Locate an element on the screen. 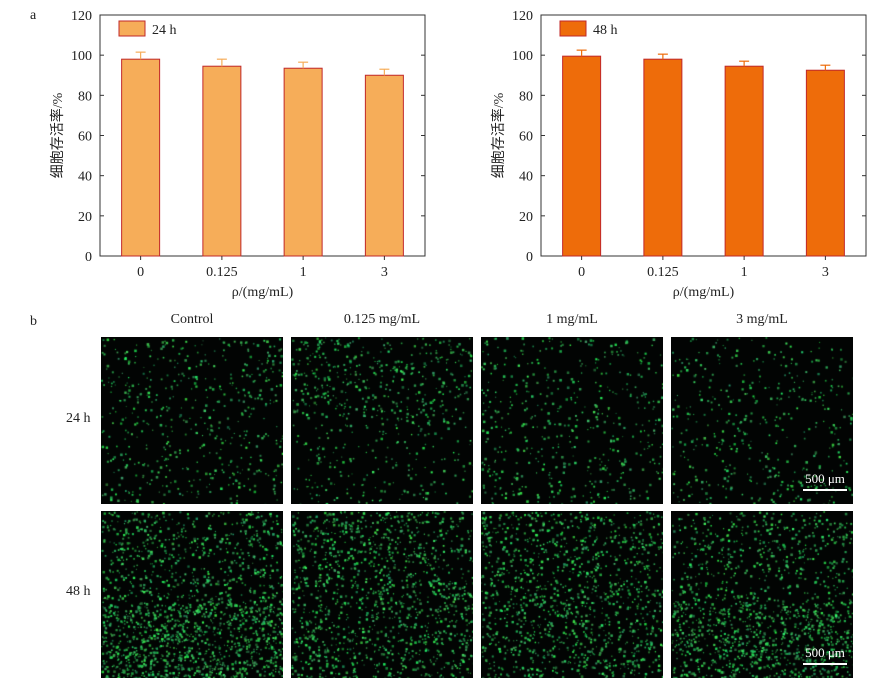 This screenshot has width=882, height=682. scale-bar-label-24h: 500 μm is located at coordinates (825, 478).